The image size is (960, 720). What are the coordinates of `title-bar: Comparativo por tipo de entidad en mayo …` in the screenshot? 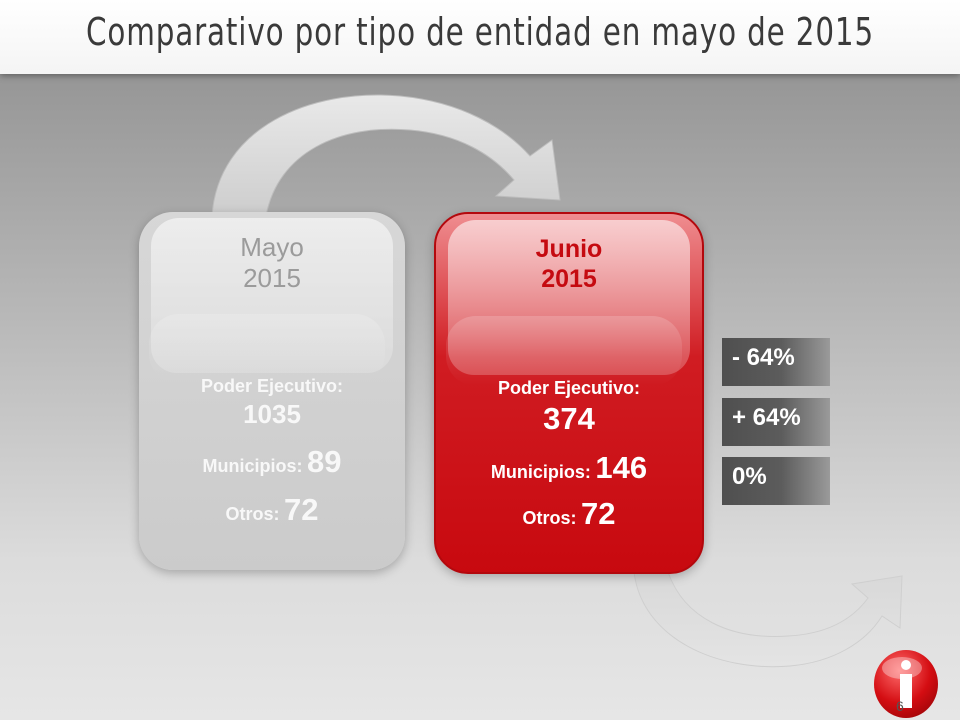 It's located at (480, 37).